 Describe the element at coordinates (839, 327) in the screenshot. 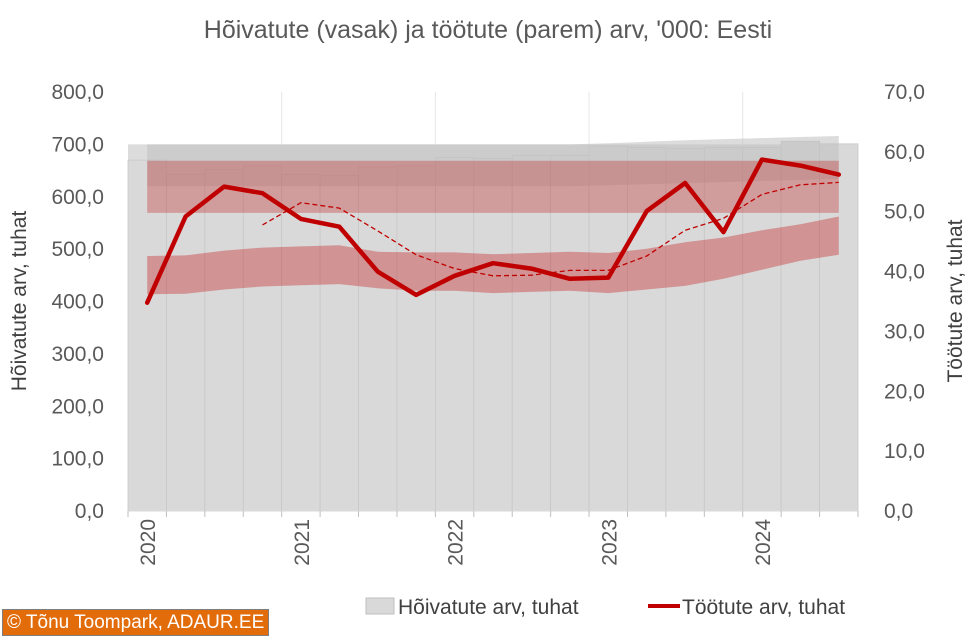

I see `bar-2024Q3` at that location.